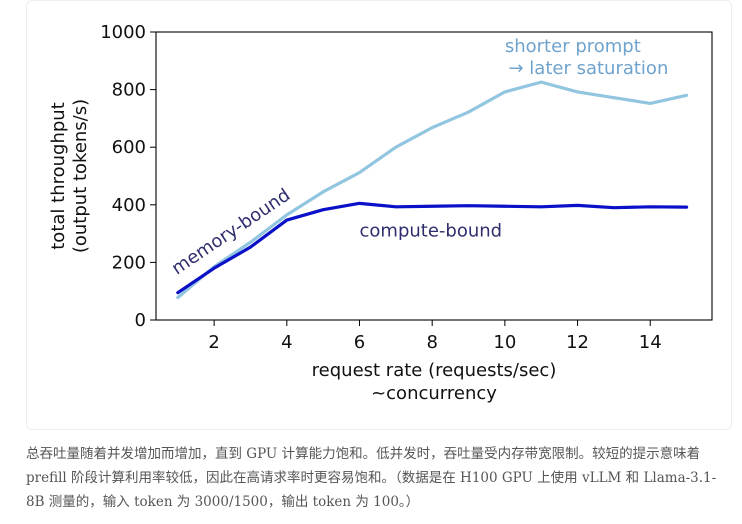  What do you see at coordinates (588, 68) in the screenshot?
I see `later-saturation-annotation: → later saturation` at bounding box center [588, 68].